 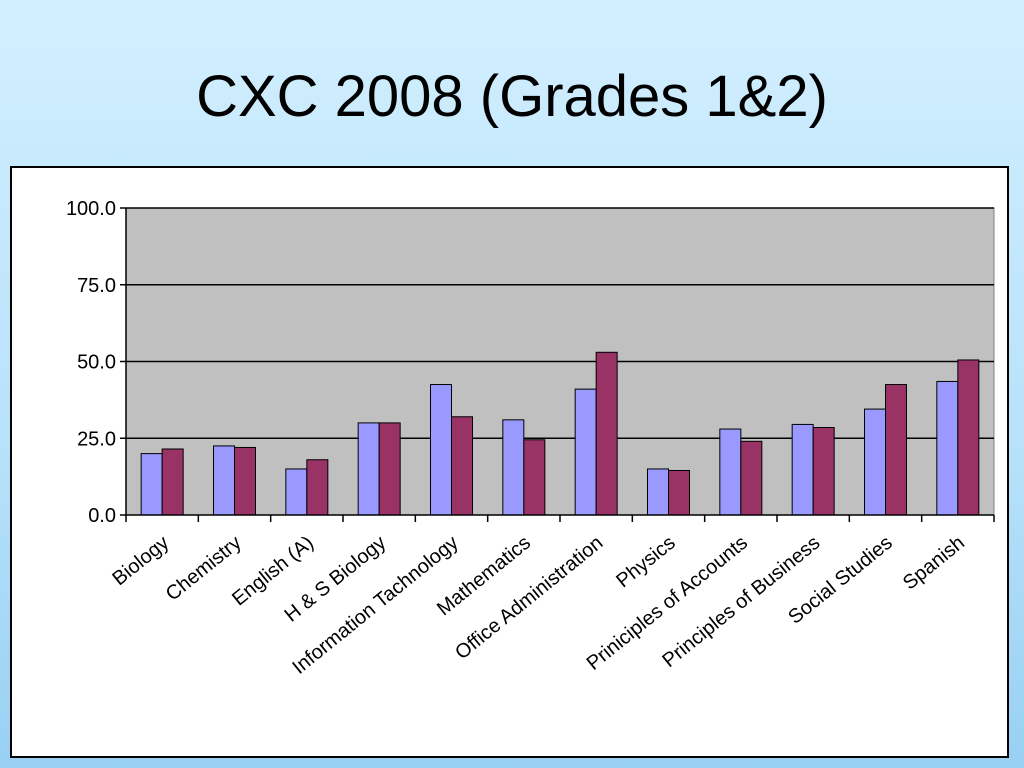 I want to click on y-tick-label: 50.0, so click(x=96, y=363).